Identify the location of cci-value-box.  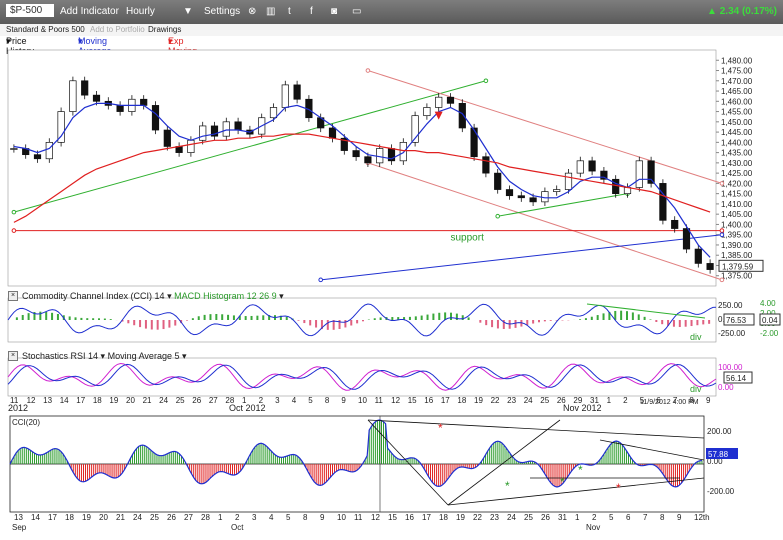
(739, 319).